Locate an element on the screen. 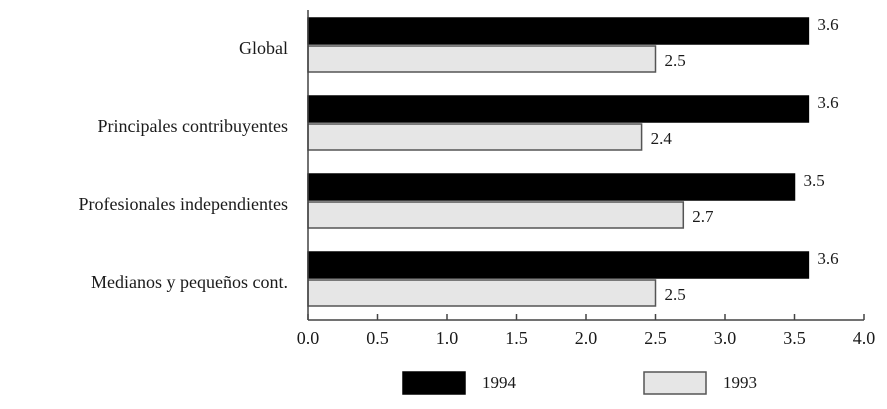 The height and width of the screenshot is (409, 887). x-tick-label: 1.5 is located at coordinates (516, 338).